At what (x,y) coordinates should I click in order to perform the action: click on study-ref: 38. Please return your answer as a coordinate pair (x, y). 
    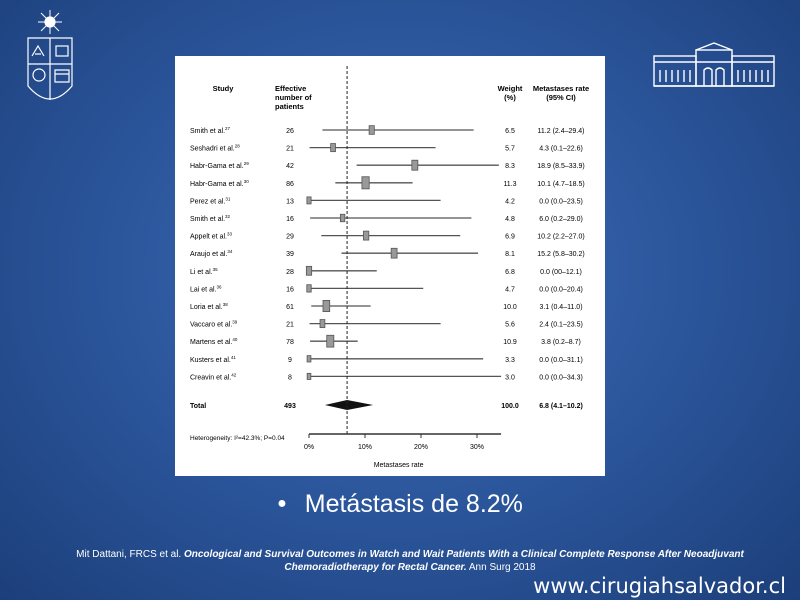
    Looking at the image, I should click on (226, 304).